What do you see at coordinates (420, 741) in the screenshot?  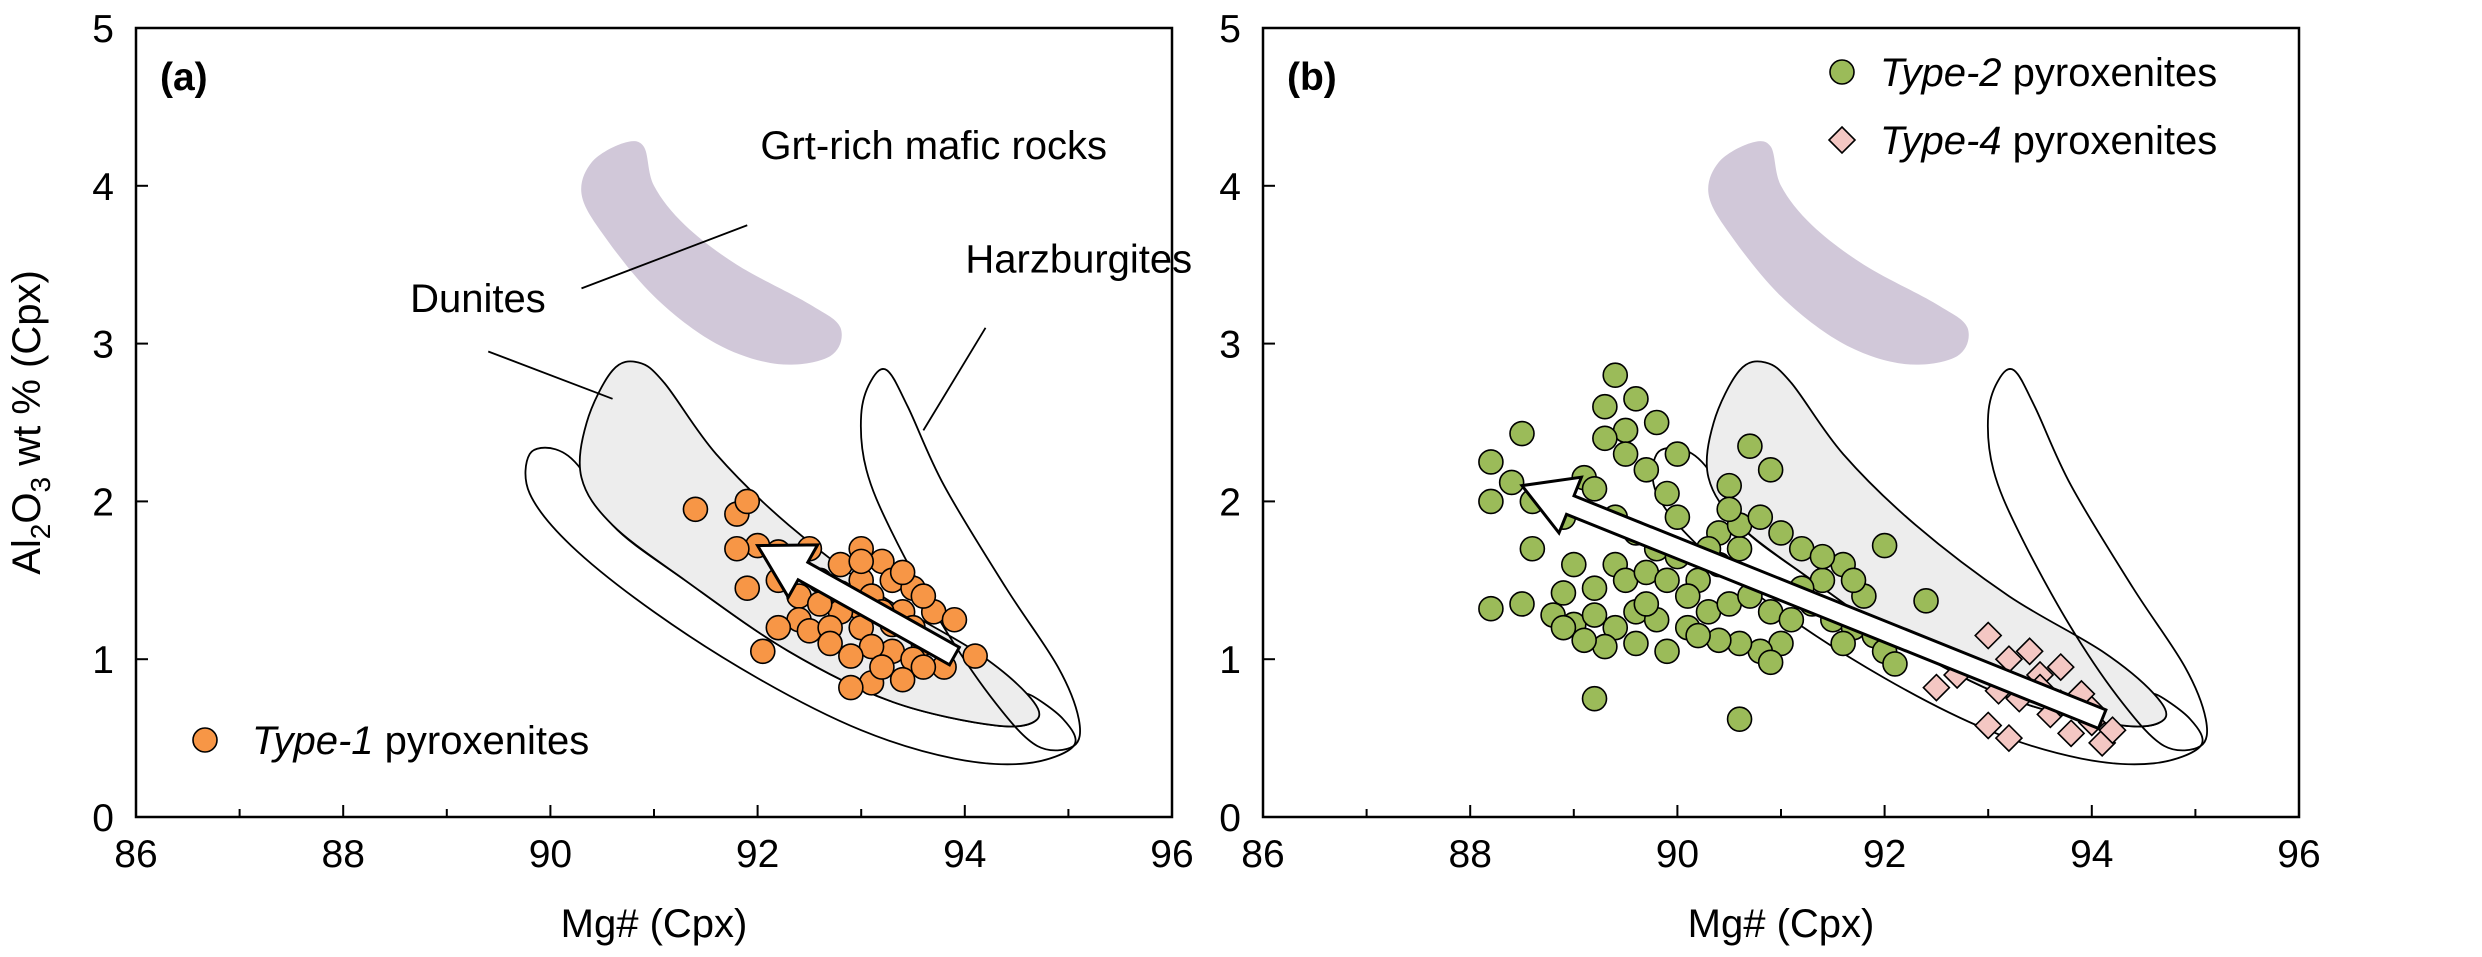 I see `legend-entry: Type-1 pyroxenites` at bounding box center [420, 741].